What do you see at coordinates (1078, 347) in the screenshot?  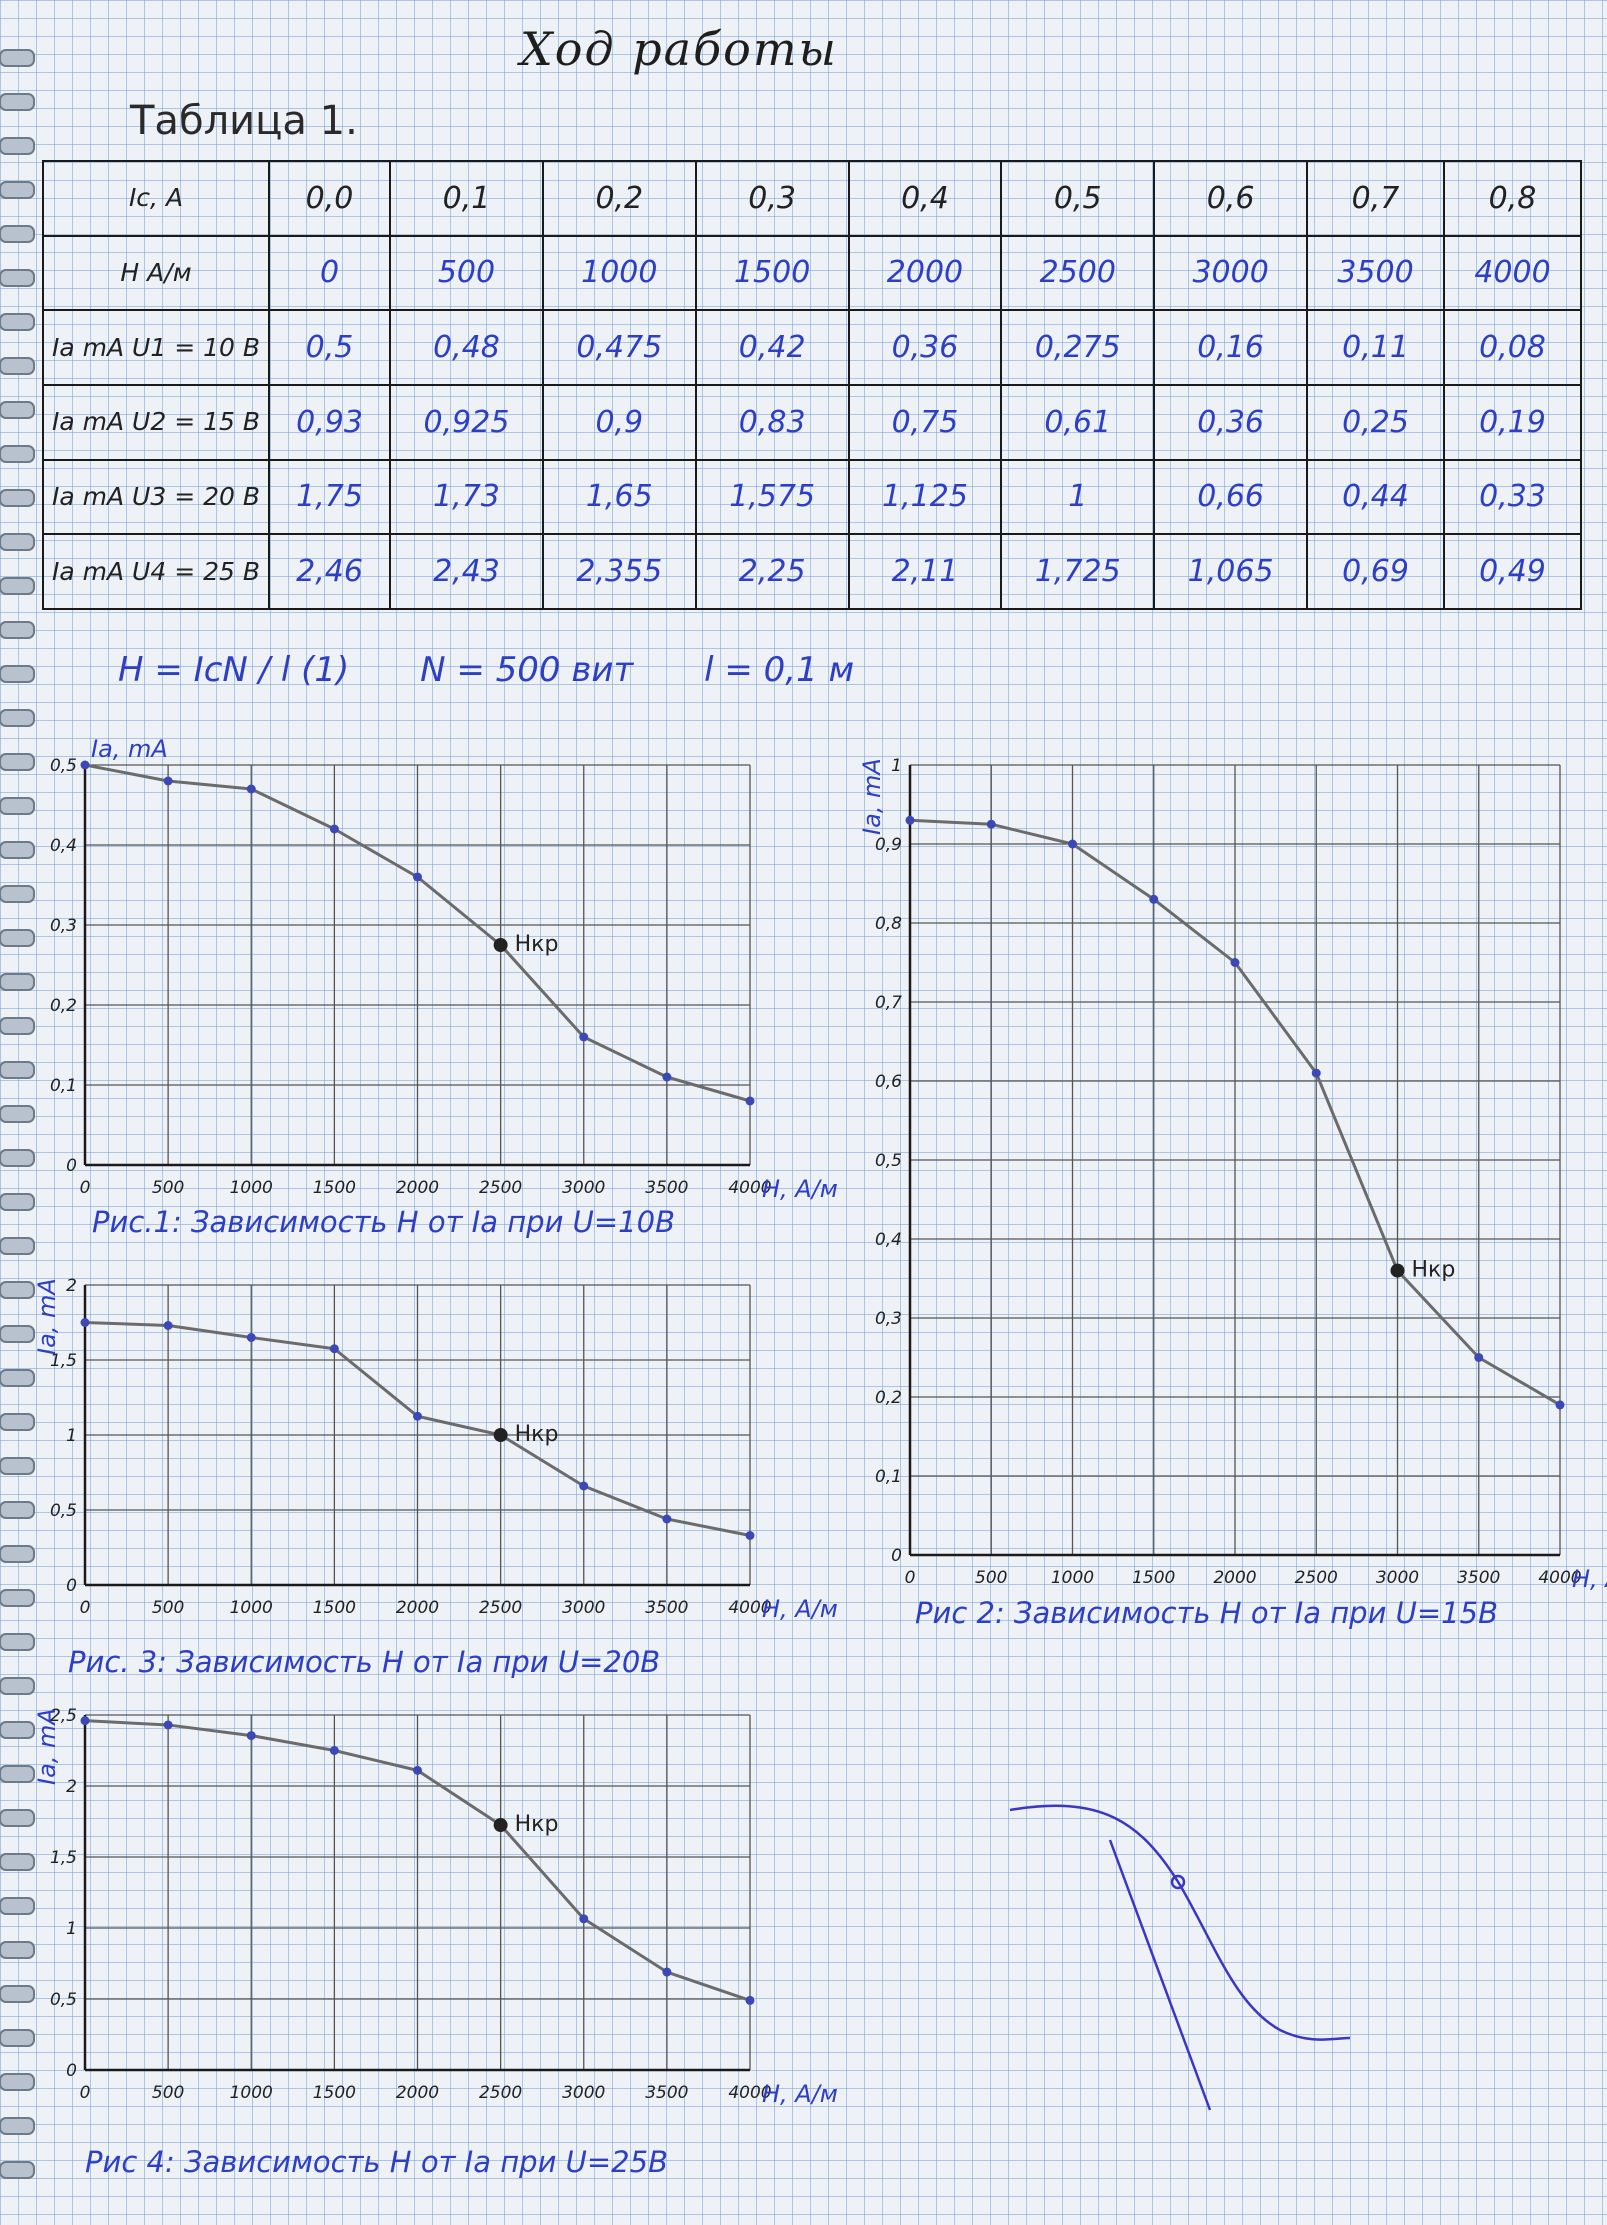 I see `table-cell: 0,275` at bounding box center [1078, 347].